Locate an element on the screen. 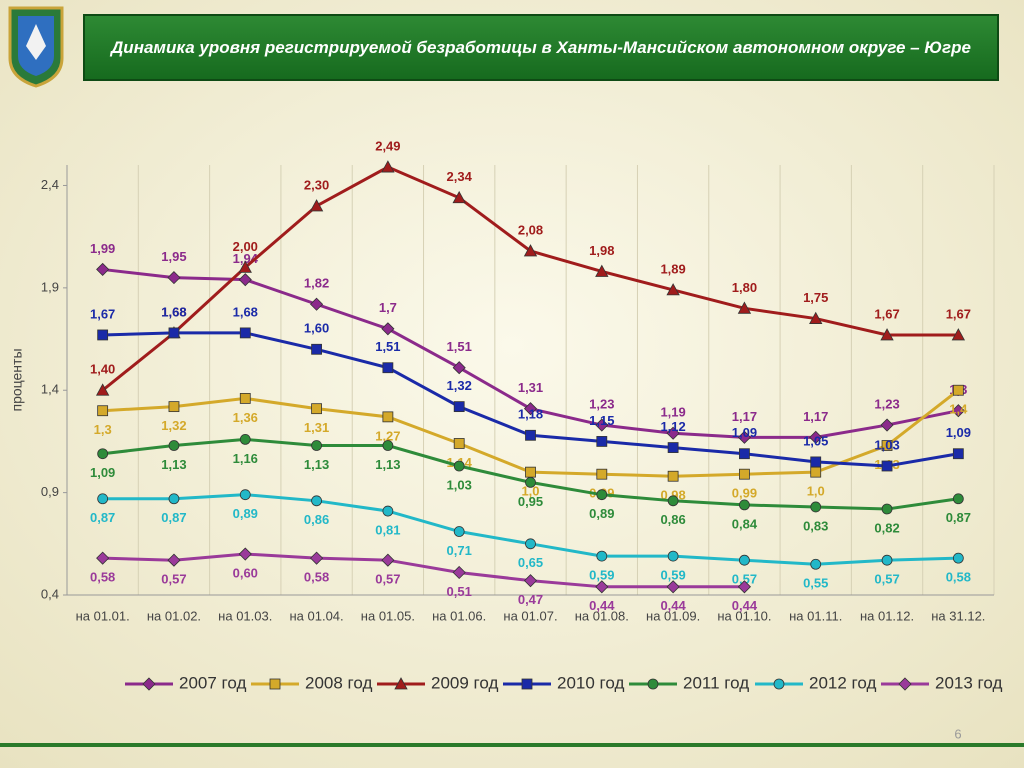  data-label: 1,99 is located at coordinates (102, 248).